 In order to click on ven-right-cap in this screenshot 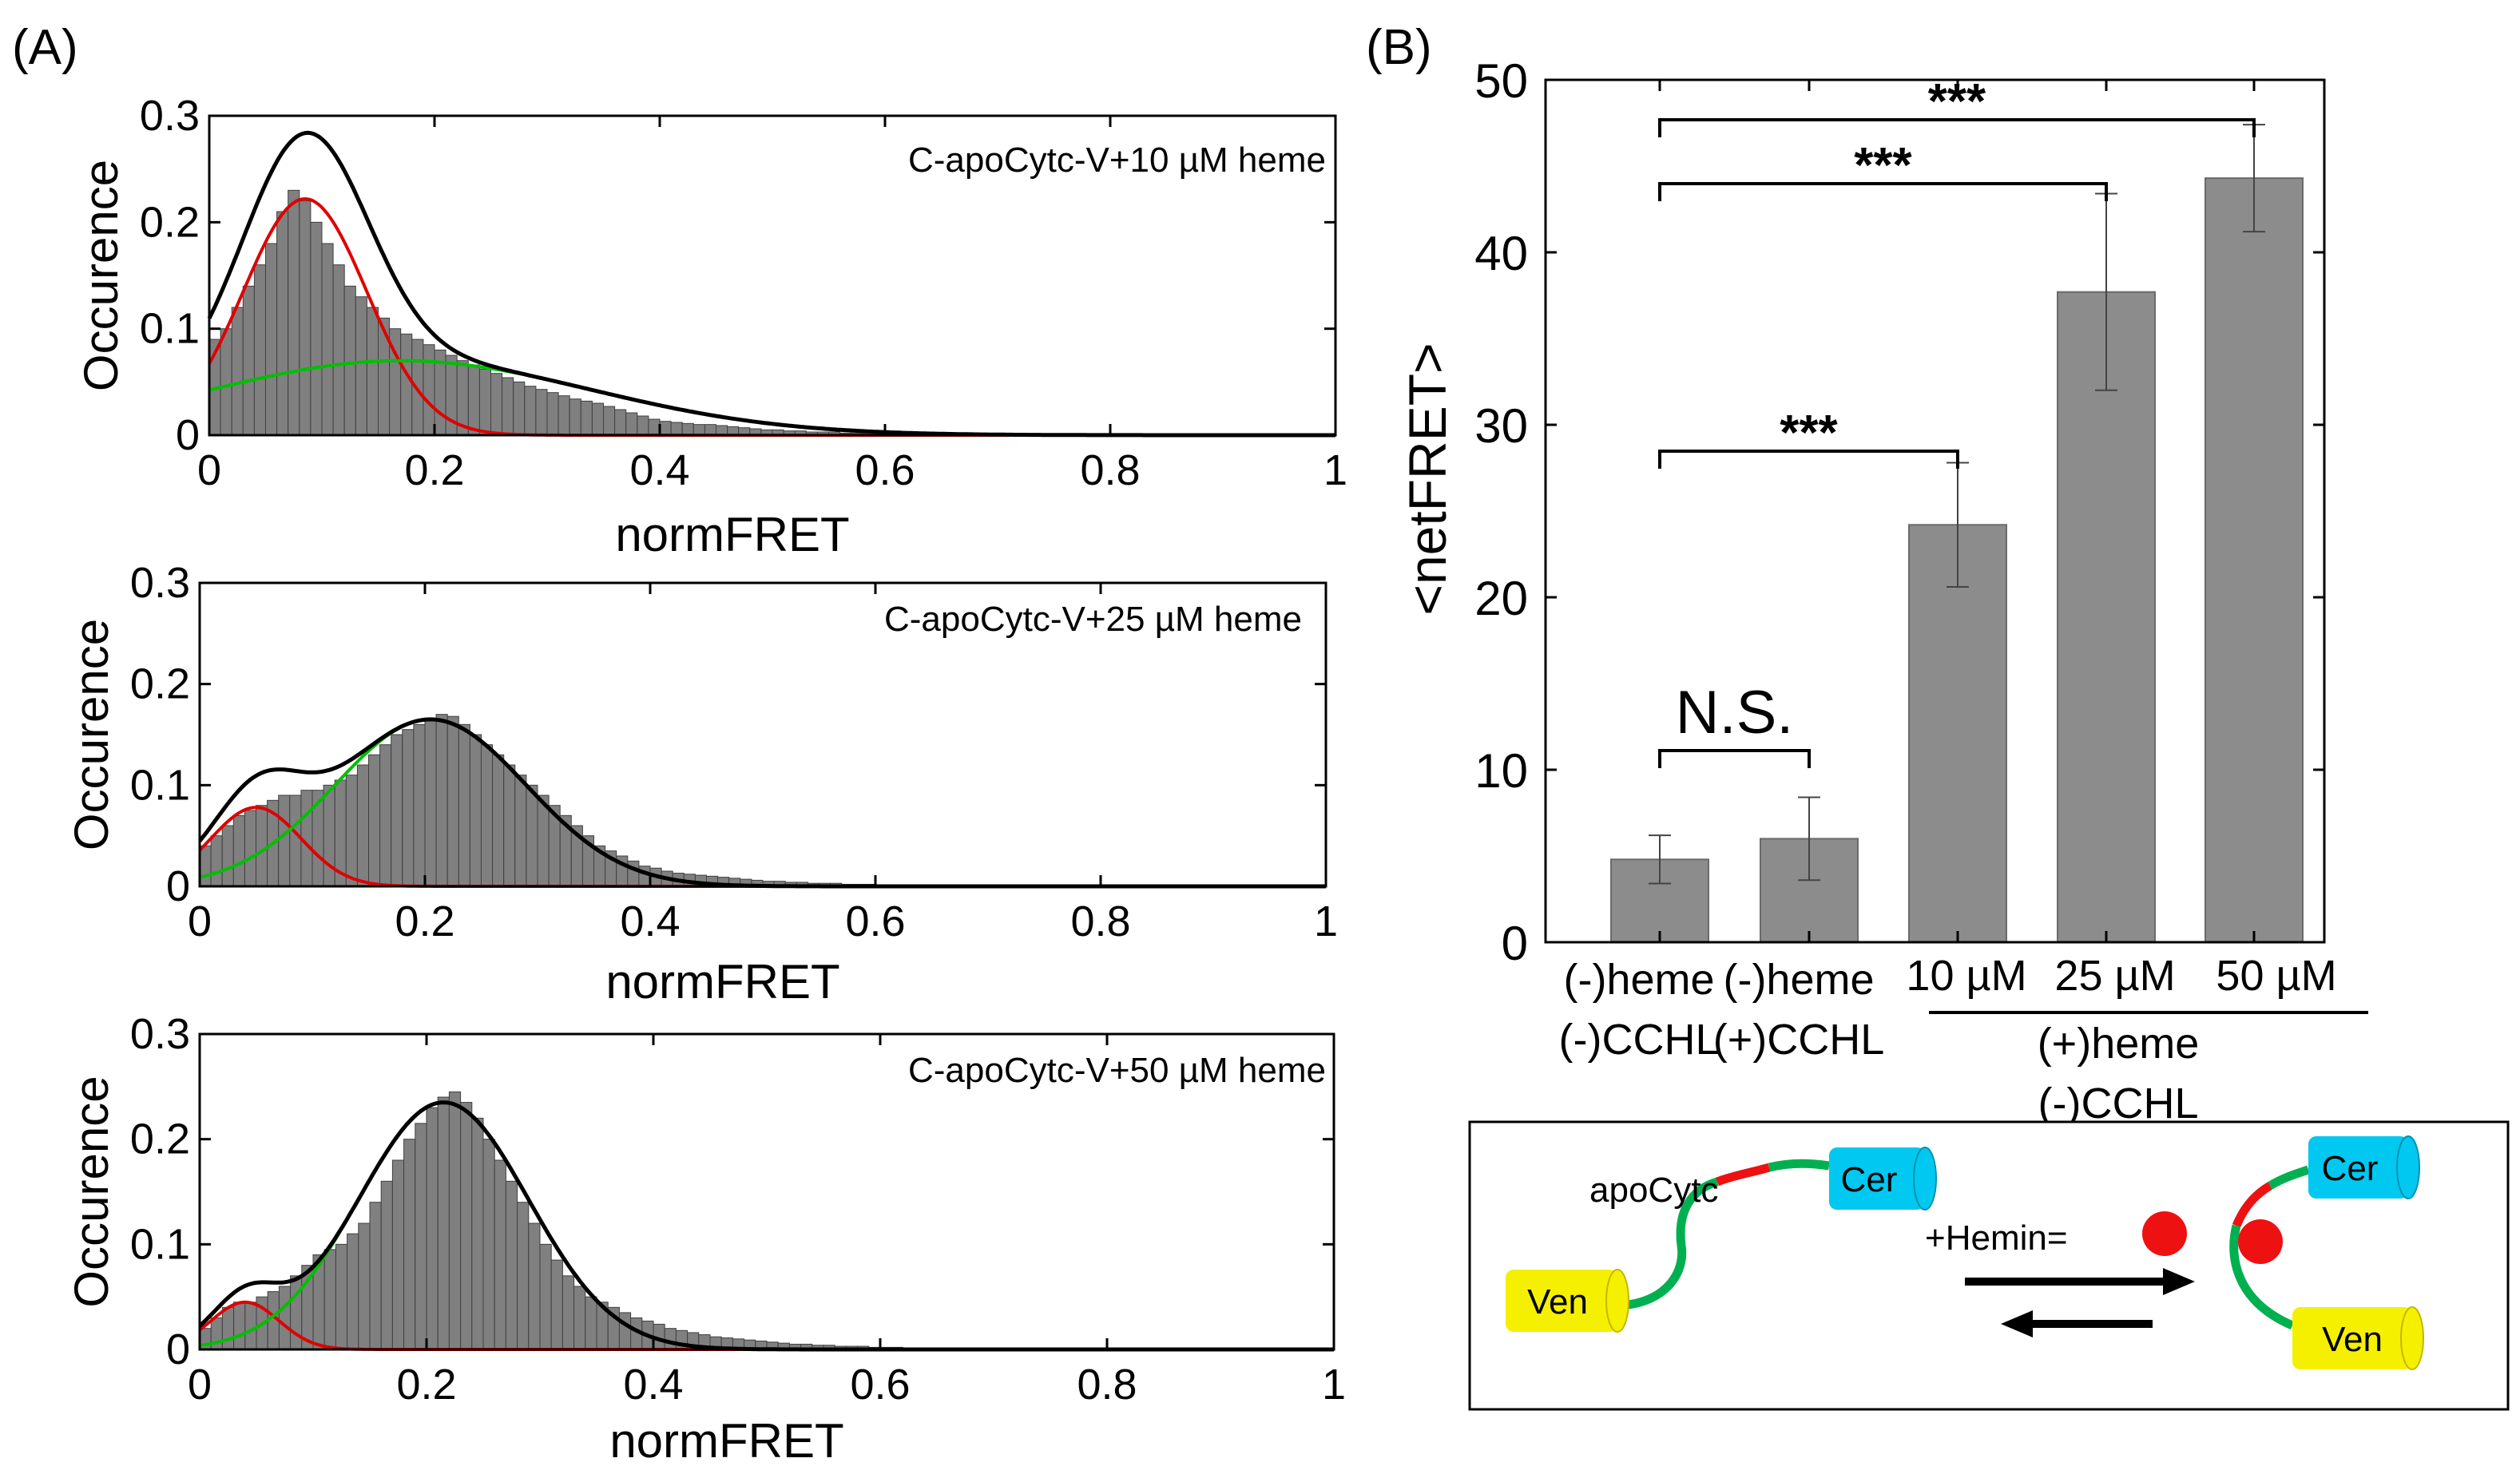, I will do `click(2412, 1338)`.